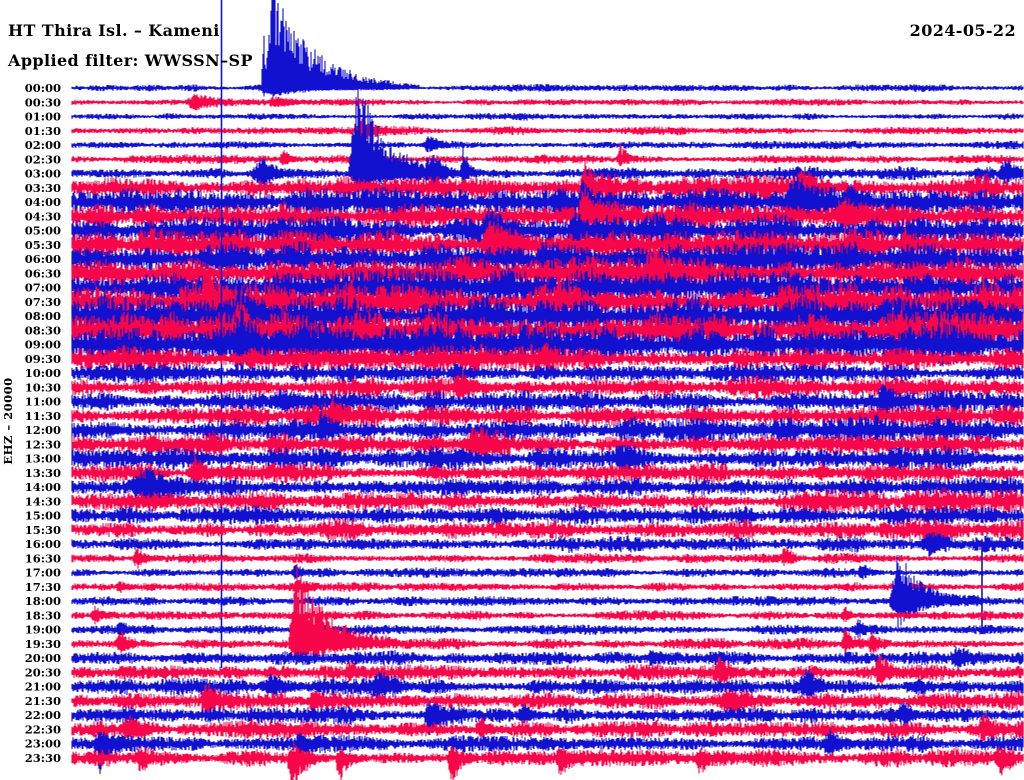 The height and width of the screenshot is (780, 1024). What do you see at coordinates (43, 188) in the screenshot?
I see `time-label-03:30: 03:30` at bounding box center [43, 188].